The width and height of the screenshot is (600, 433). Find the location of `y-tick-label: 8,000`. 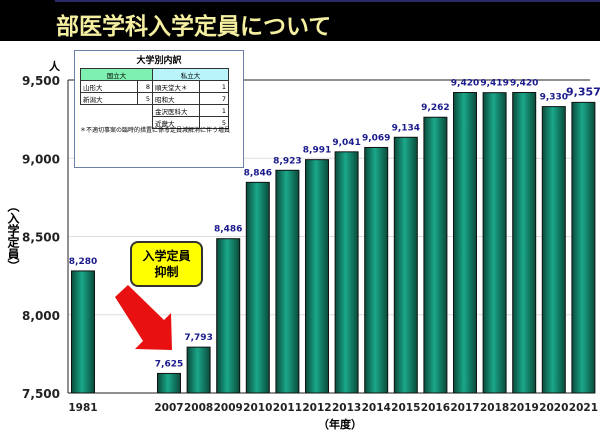

y-tick-label: 8,000 is located at coordinates (41, 316).